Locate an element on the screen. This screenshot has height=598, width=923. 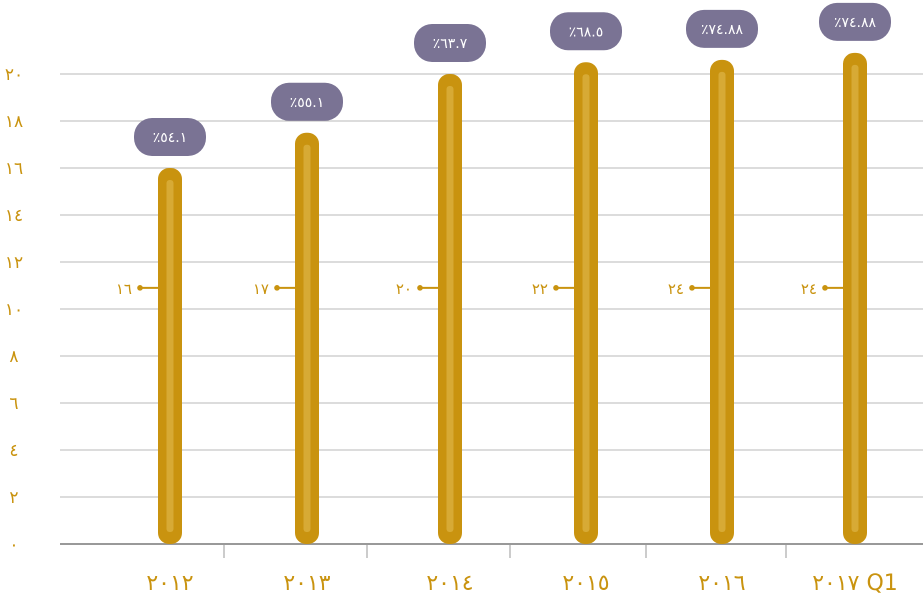
y-tick-label: ١٢ is located at coordinates (14, 263).